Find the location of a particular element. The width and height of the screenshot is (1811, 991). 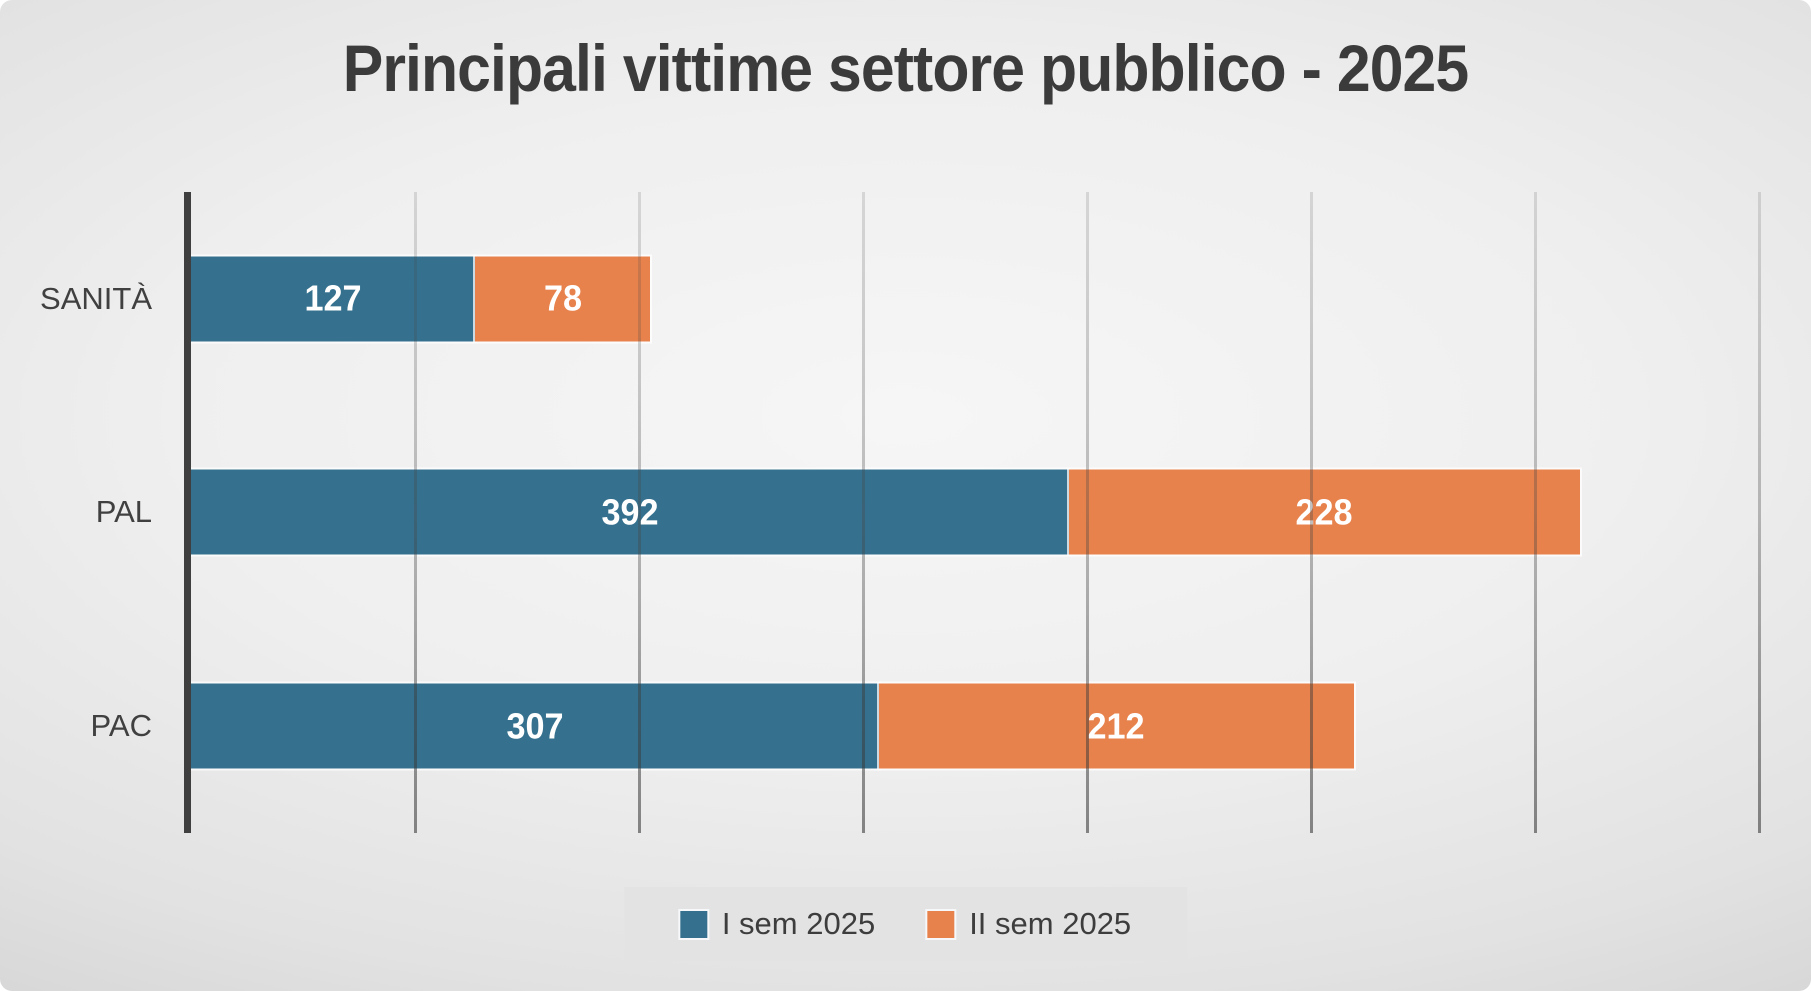

legend-label: II sem 2025 is located at coordinates (1050, 923).